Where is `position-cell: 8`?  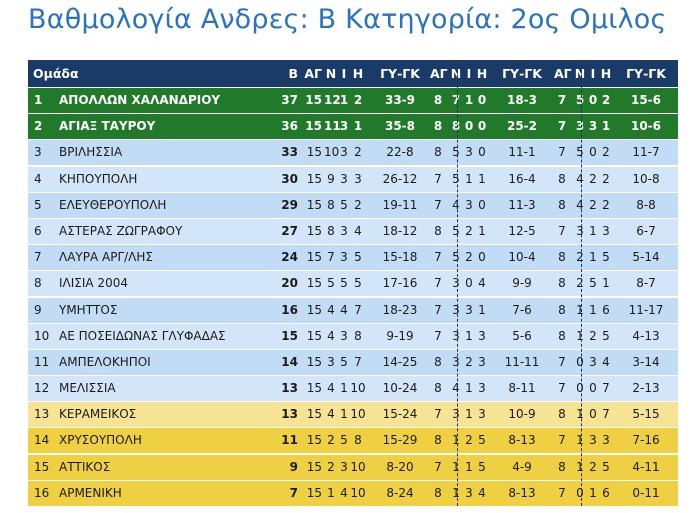 position-cell: 8 is located at coordinates (38, 283).